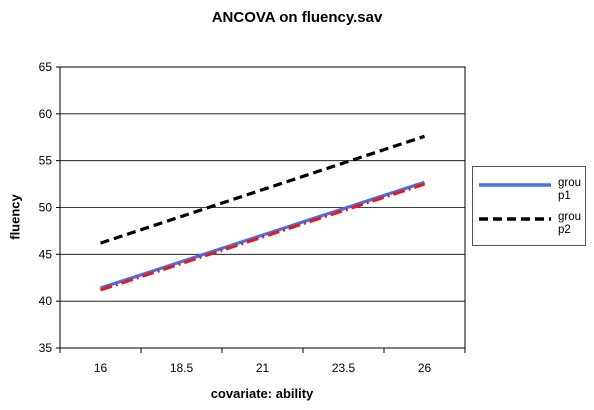  Describe the element at coordinates (570, 189) in the screenshot. I see `legend-label-group1: grou p1` at that location.